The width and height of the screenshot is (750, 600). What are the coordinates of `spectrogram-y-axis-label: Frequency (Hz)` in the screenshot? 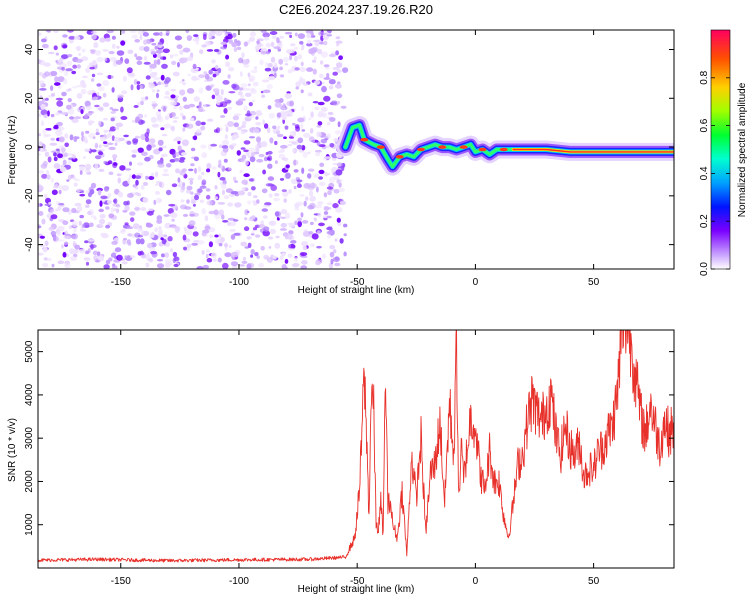 It's located at (12, 150).